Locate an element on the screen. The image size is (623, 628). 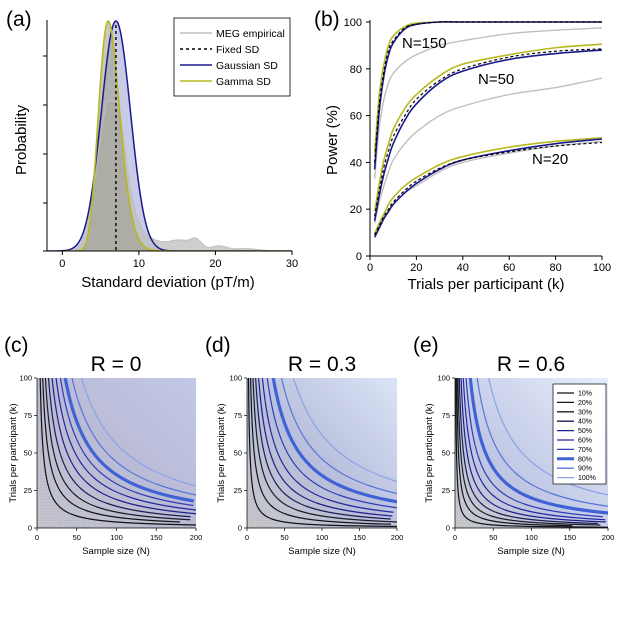
power-curve-meg-empirical-g1 is located at coordinates (487, 150).